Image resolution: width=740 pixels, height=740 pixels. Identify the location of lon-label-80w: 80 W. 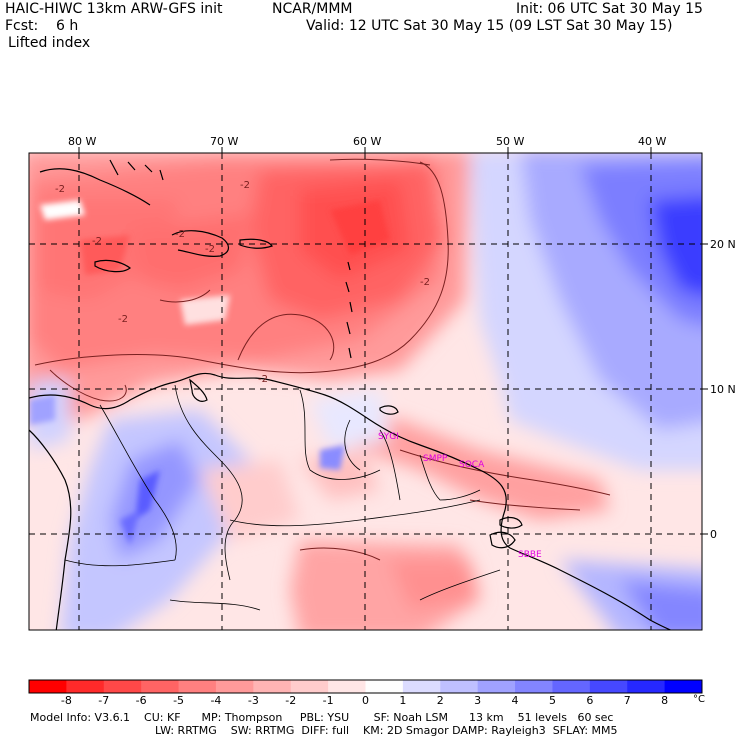
(82, 141).